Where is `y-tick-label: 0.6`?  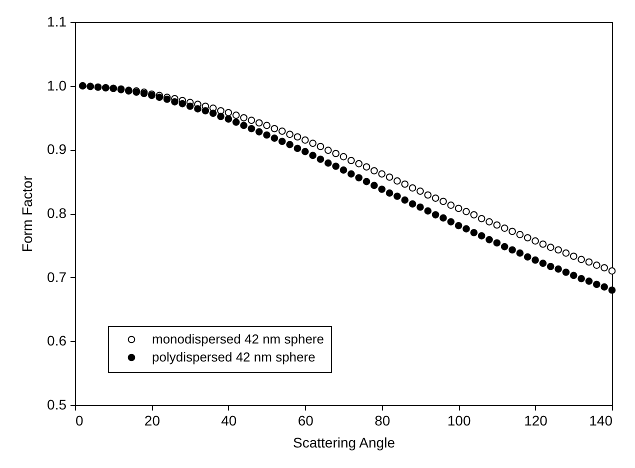 y-tick-label: 0.6 is located at coordinates (57, 340).